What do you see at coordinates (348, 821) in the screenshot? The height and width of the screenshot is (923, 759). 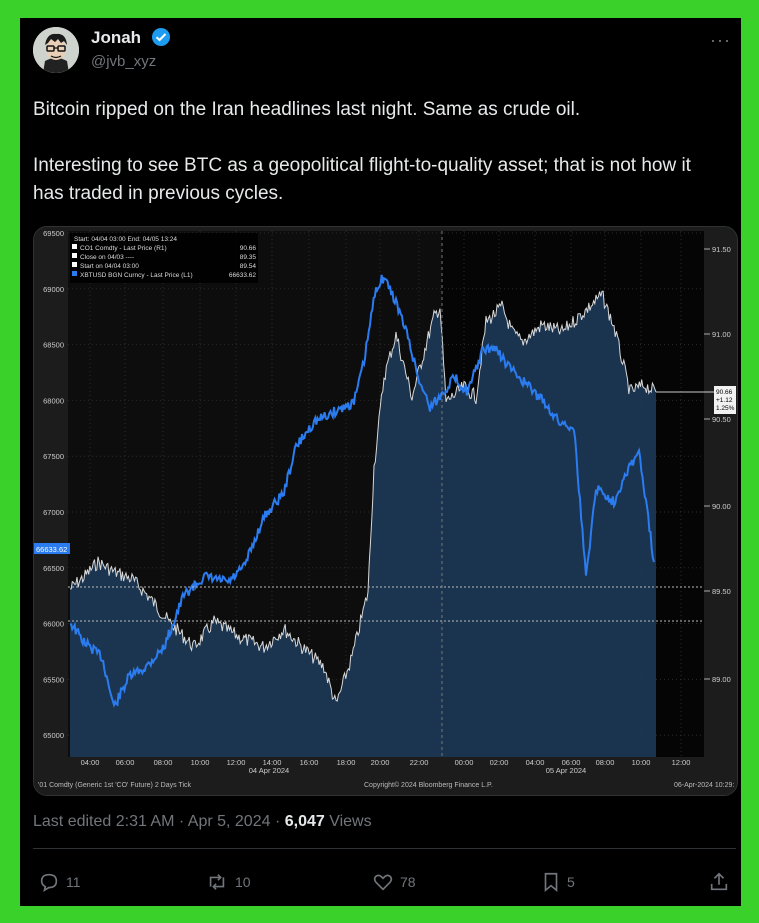 I see `views-label: Views` at bounding box center [348, 821].